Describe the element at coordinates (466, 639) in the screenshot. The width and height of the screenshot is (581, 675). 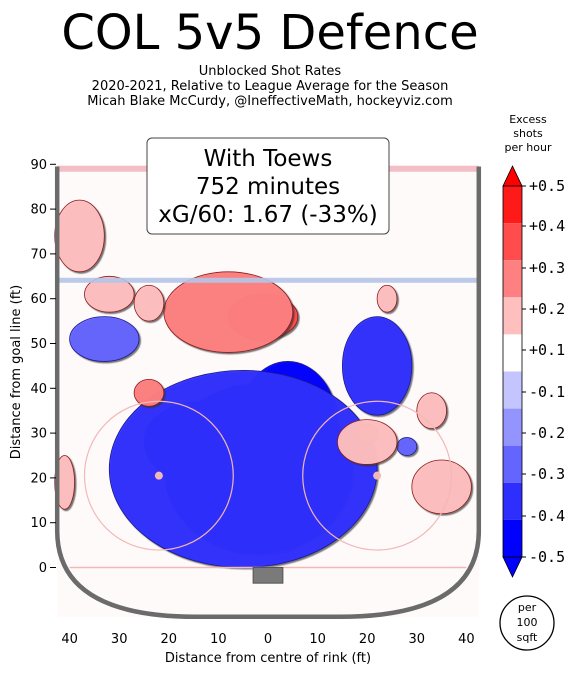
I see `x-tick-label-9: 40` at that location.